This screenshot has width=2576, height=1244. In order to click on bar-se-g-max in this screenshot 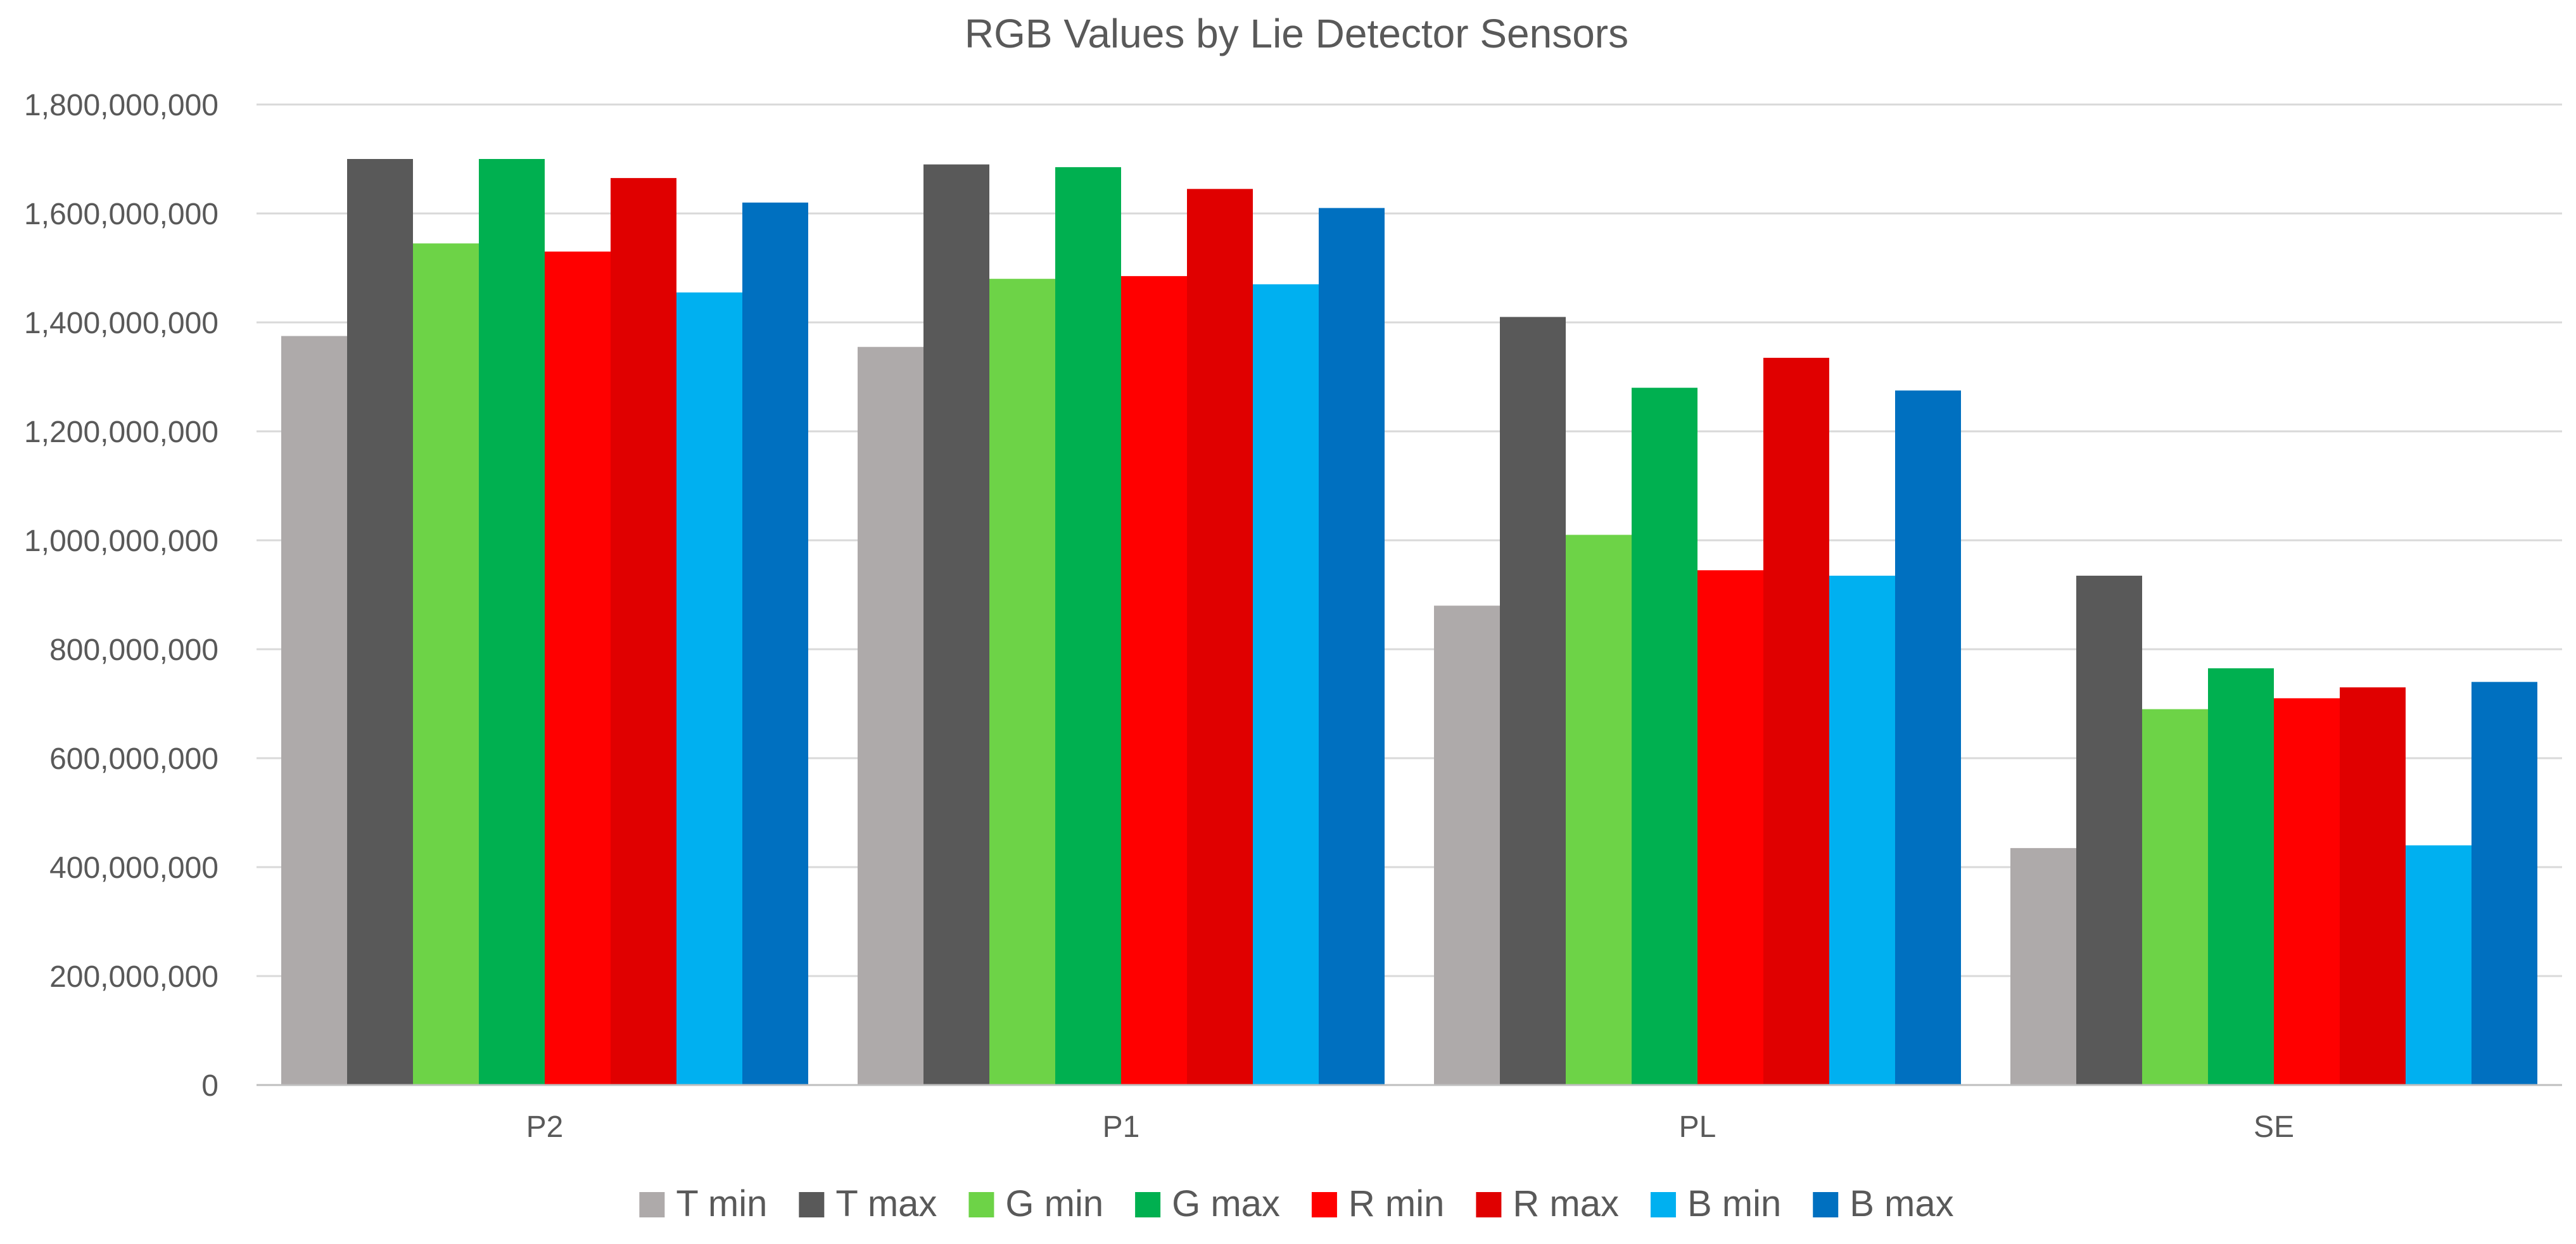, I will do `click(2241, 876)`.